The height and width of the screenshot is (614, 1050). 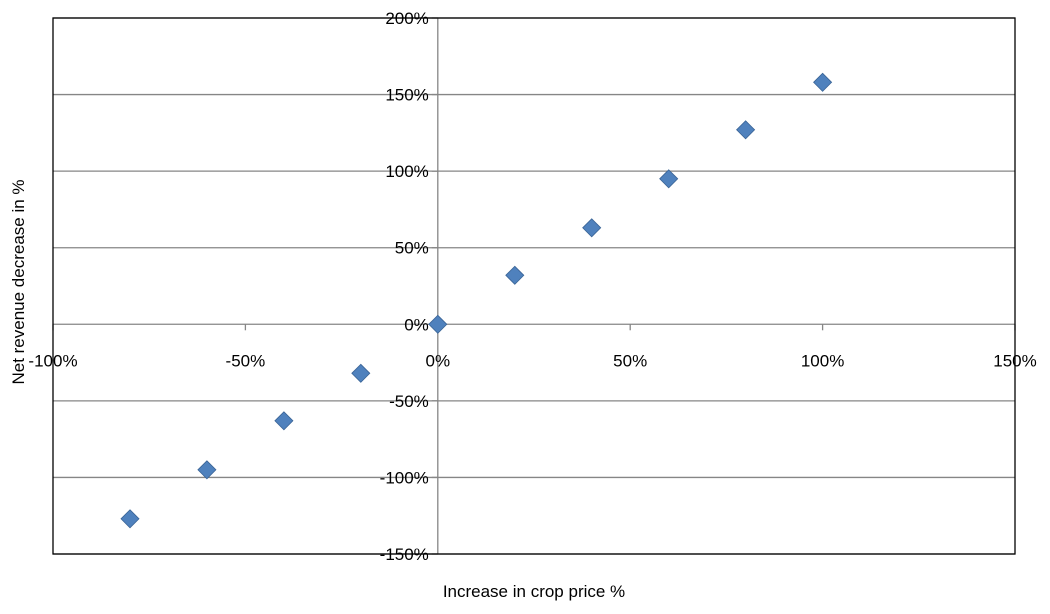 What do you see at coordinates (18, 281) in the screenshot?
I see `y-axis-title: Net revenue decrease in %` at bounding box center [18, 281].